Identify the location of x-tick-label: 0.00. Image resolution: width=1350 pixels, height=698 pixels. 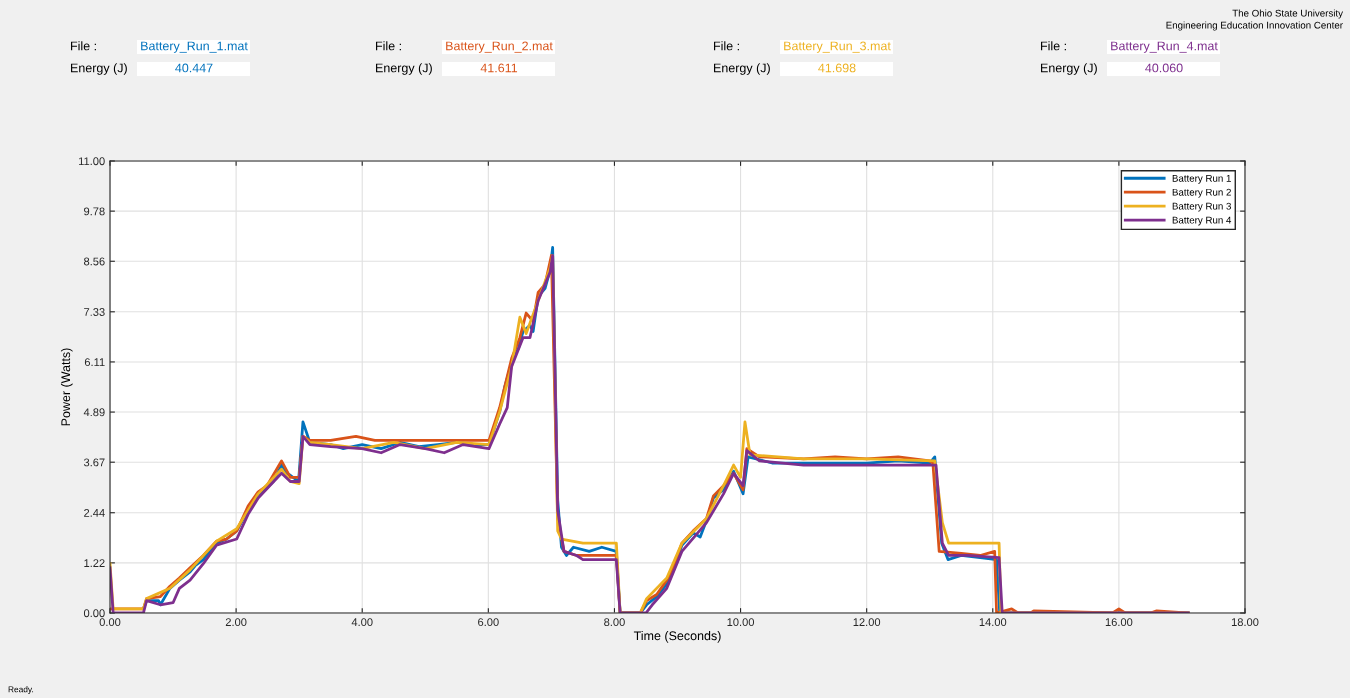
(110, 622).